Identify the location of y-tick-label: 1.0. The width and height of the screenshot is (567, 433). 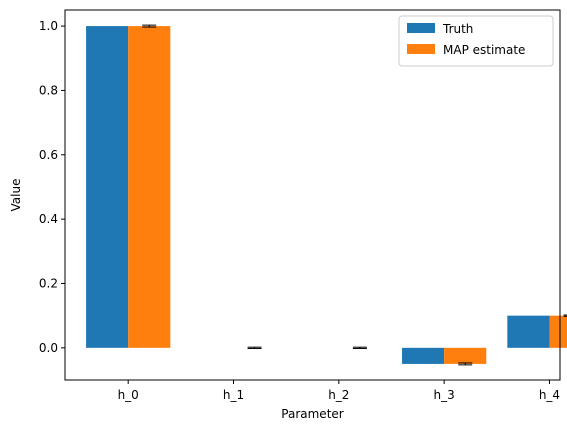
(48, 26).